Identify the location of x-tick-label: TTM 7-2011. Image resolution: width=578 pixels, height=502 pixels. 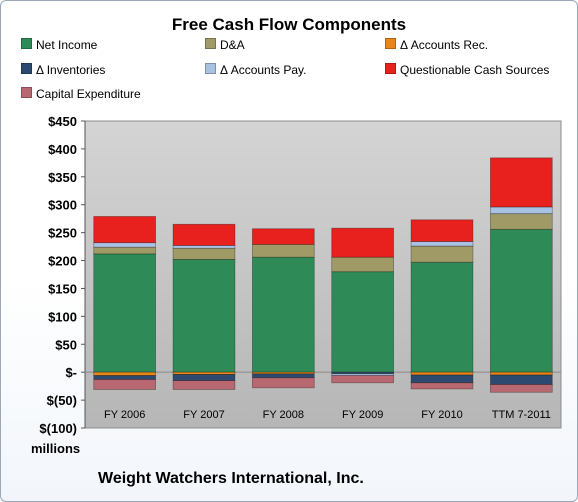
(521, 415).